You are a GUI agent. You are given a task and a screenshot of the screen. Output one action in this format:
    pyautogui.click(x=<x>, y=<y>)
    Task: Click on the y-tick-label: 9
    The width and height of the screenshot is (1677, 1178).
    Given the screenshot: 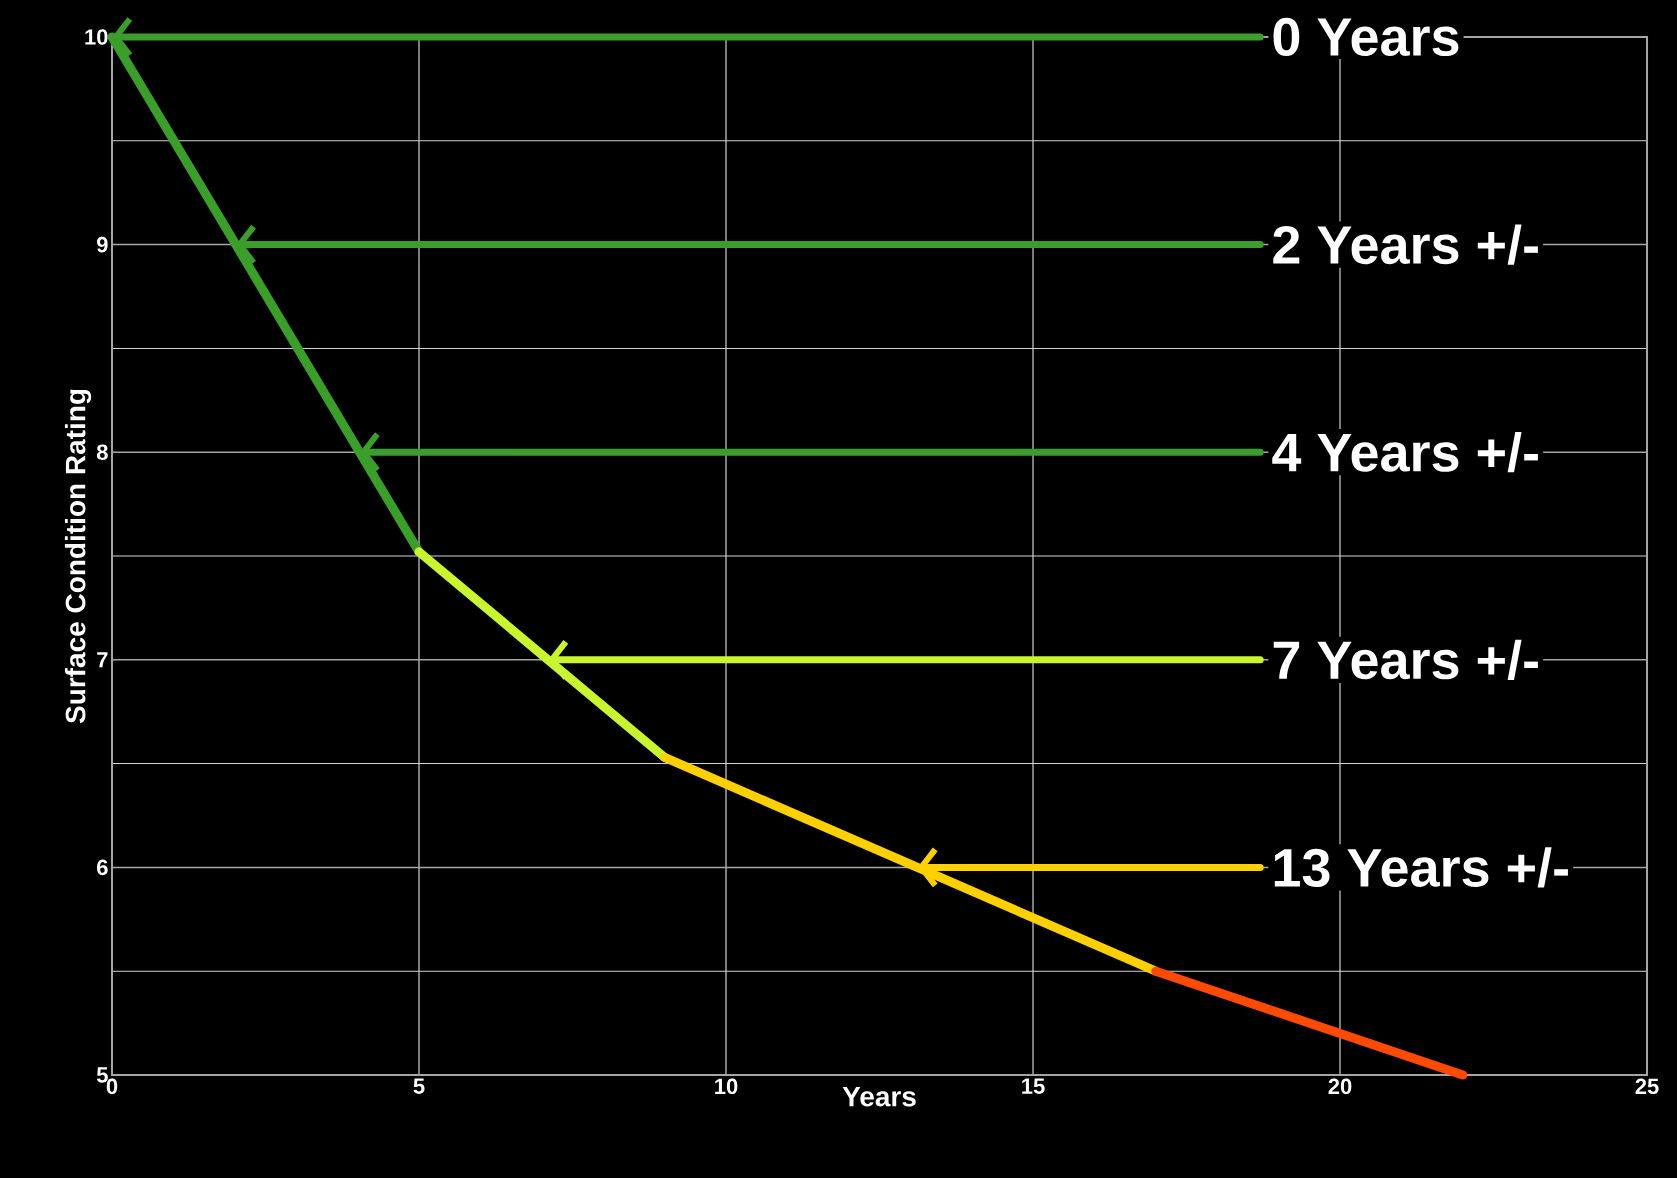 What is the action you would take?
    pyautogui.click(x=102, y=244)
    